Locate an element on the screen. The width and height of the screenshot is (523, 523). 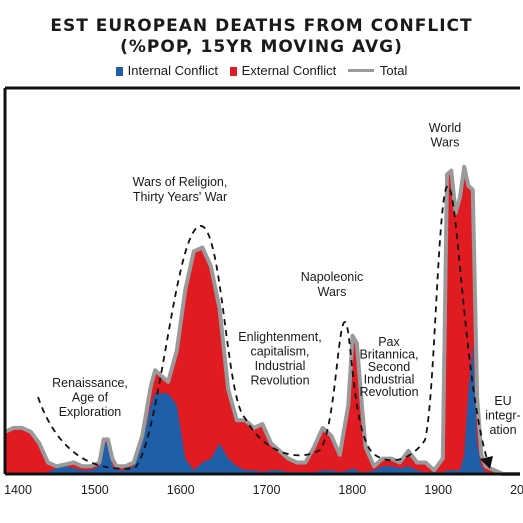
x-tick-1600: 1600 is located at coordinates (181, 490).